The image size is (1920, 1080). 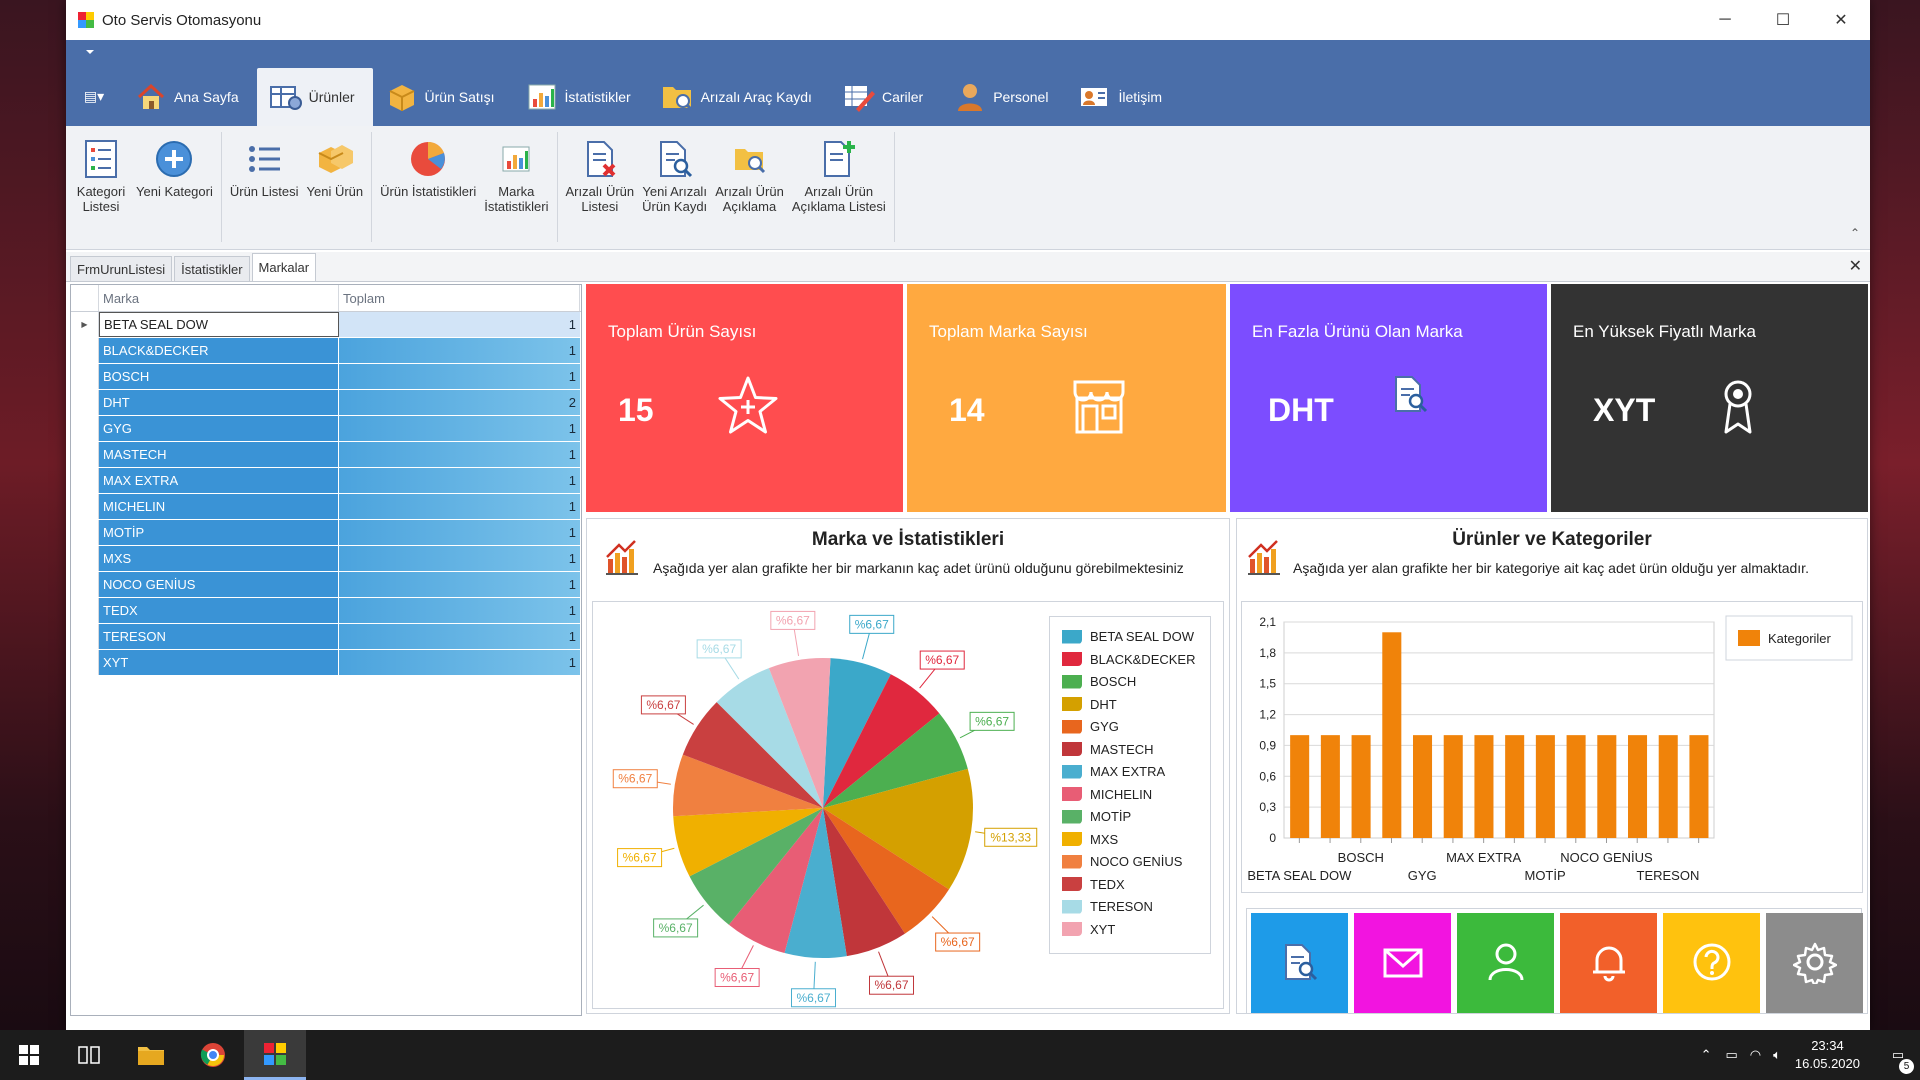 I want to click on ribbon-button: Ürün Listesi, so click(x=264, y=190).